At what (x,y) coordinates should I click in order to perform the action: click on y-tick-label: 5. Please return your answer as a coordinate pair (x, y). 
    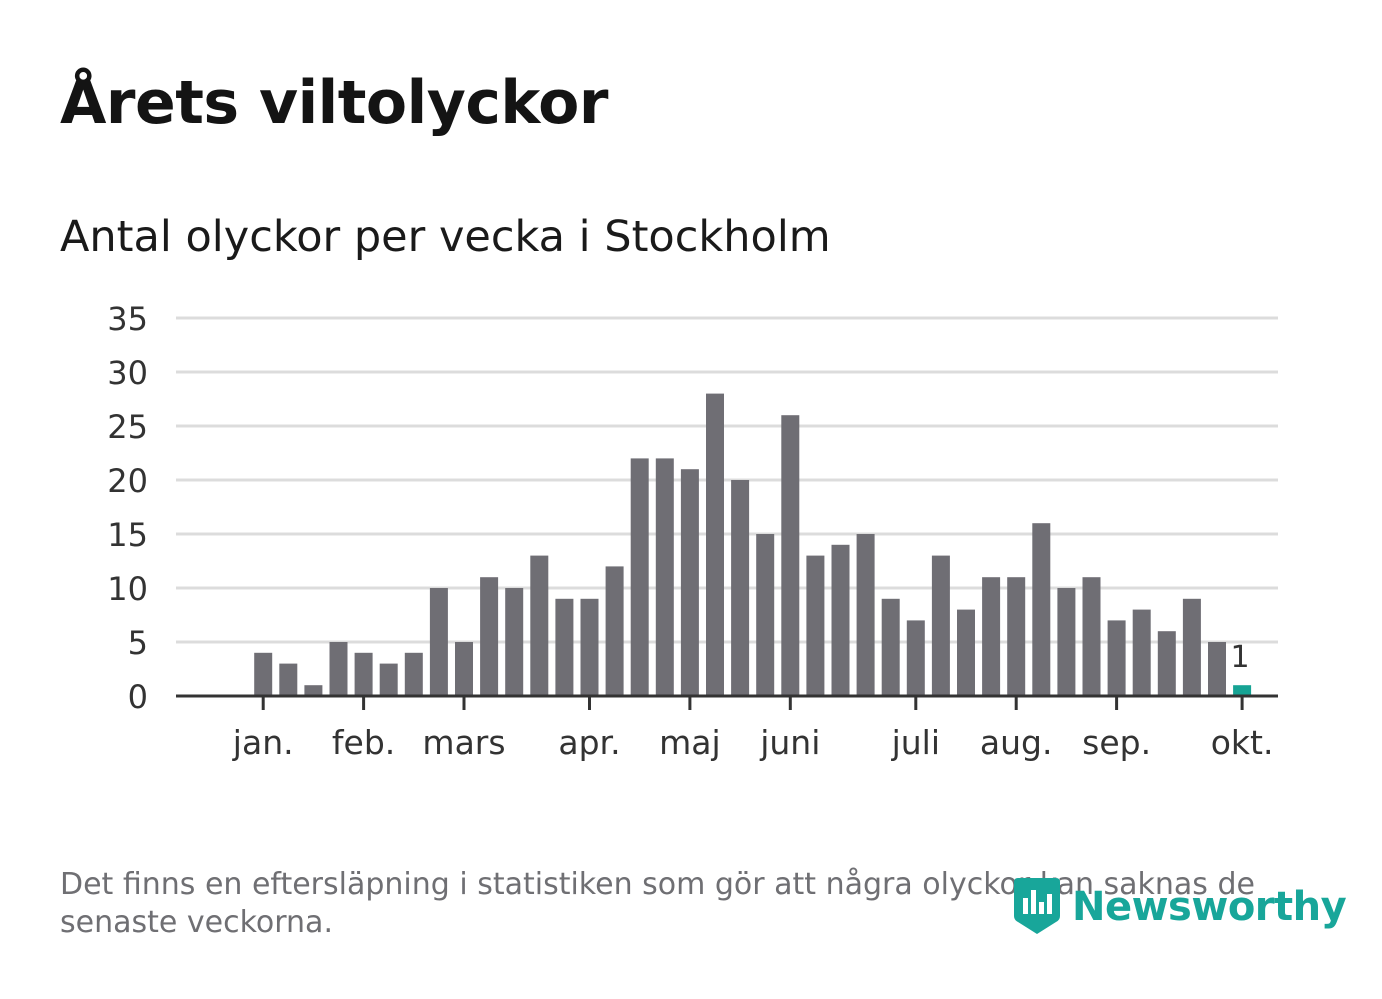
    Looking at the image, I should click on (138, 643).